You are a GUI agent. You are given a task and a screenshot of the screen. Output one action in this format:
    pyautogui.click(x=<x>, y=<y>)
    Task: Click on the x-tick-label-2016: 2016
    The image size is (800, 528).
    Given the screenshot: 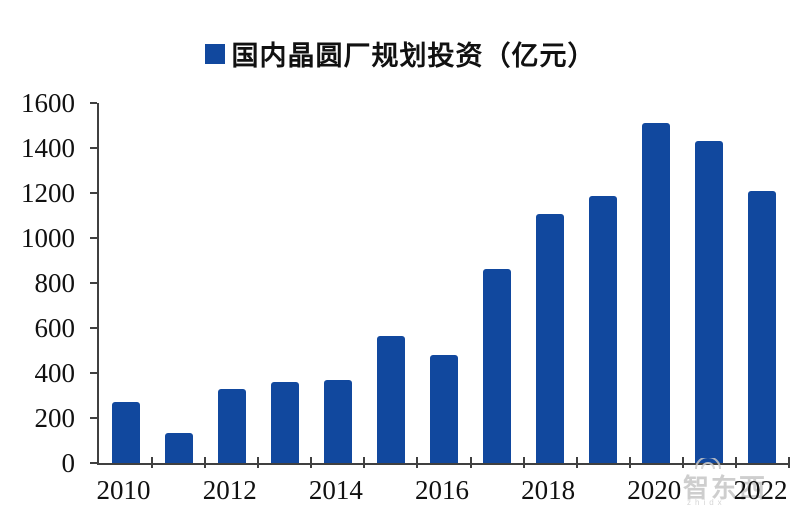 What is the action you would take?
    pyautogui.click(x=442, y=490)
    